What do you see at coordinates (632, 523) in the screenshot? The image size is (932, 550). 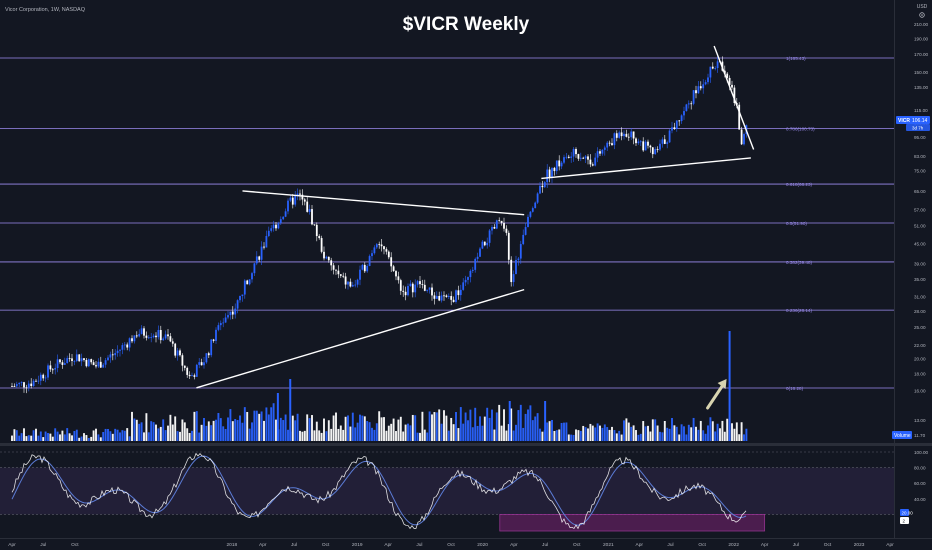 I see `stoch-highlight-box` at bounding box center [632, 523].